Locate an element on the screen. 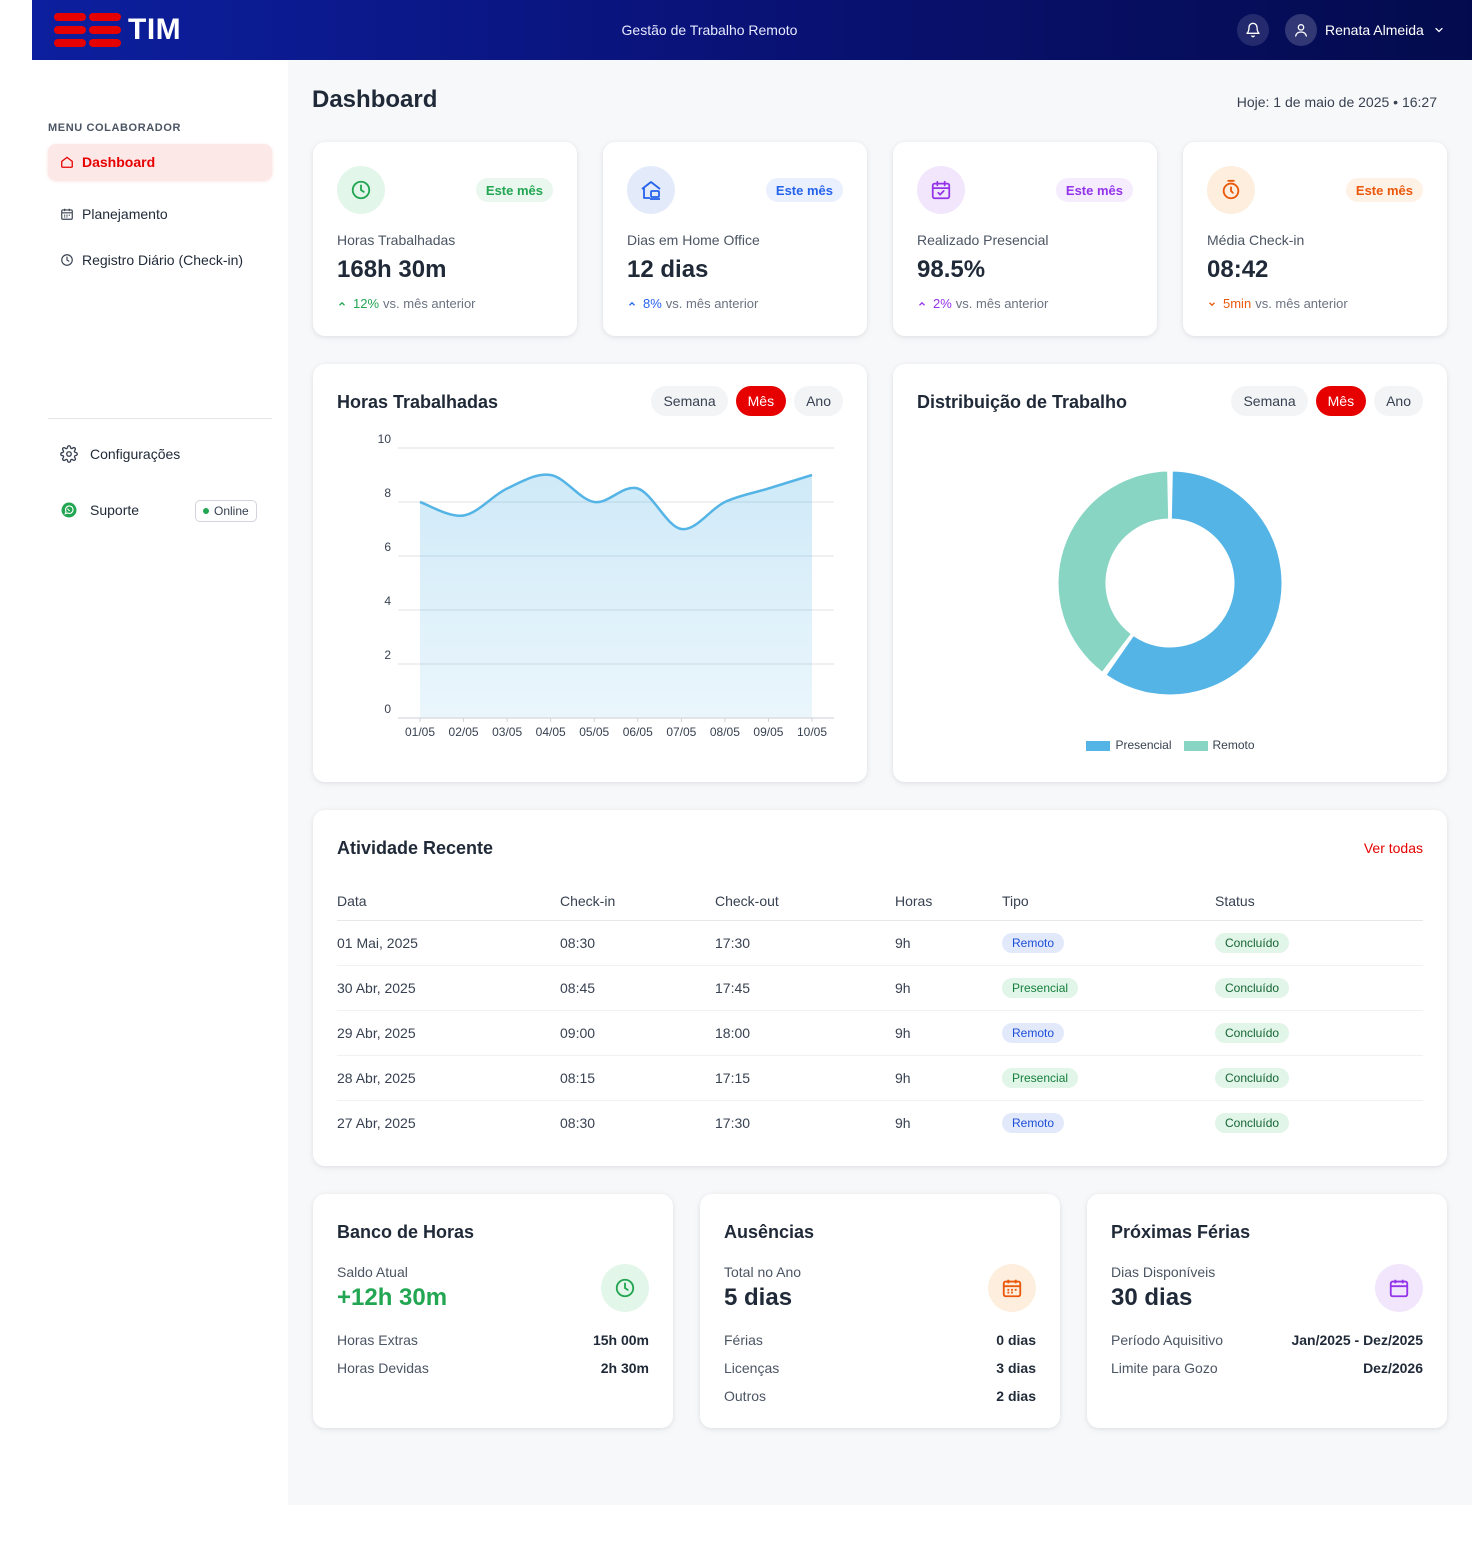 The image size is (1480, 1546). column-header: Tipo is located at coordinates (1108, 901).